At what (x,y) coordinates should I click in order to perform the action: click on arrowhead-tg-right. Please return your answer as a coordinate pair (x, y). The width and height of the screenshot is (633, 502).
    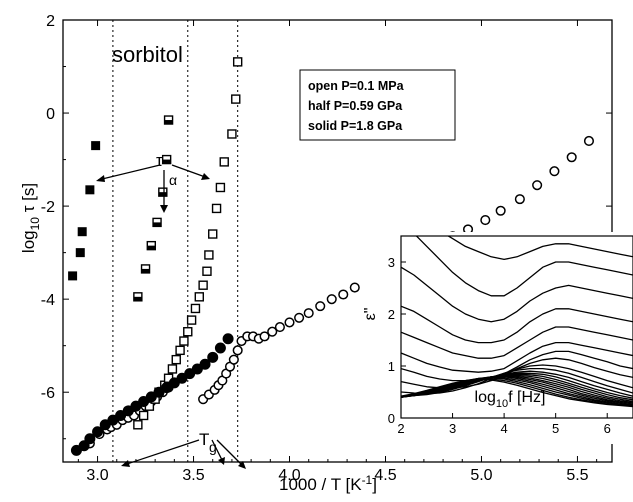
    Looking at the image, I should click on (242, 465).